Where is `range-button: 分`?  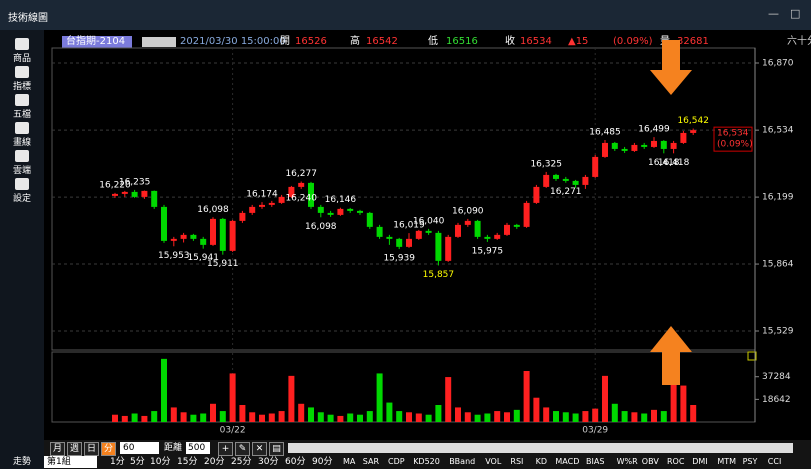
range-button: 分 is located at coordinates (108, 449).